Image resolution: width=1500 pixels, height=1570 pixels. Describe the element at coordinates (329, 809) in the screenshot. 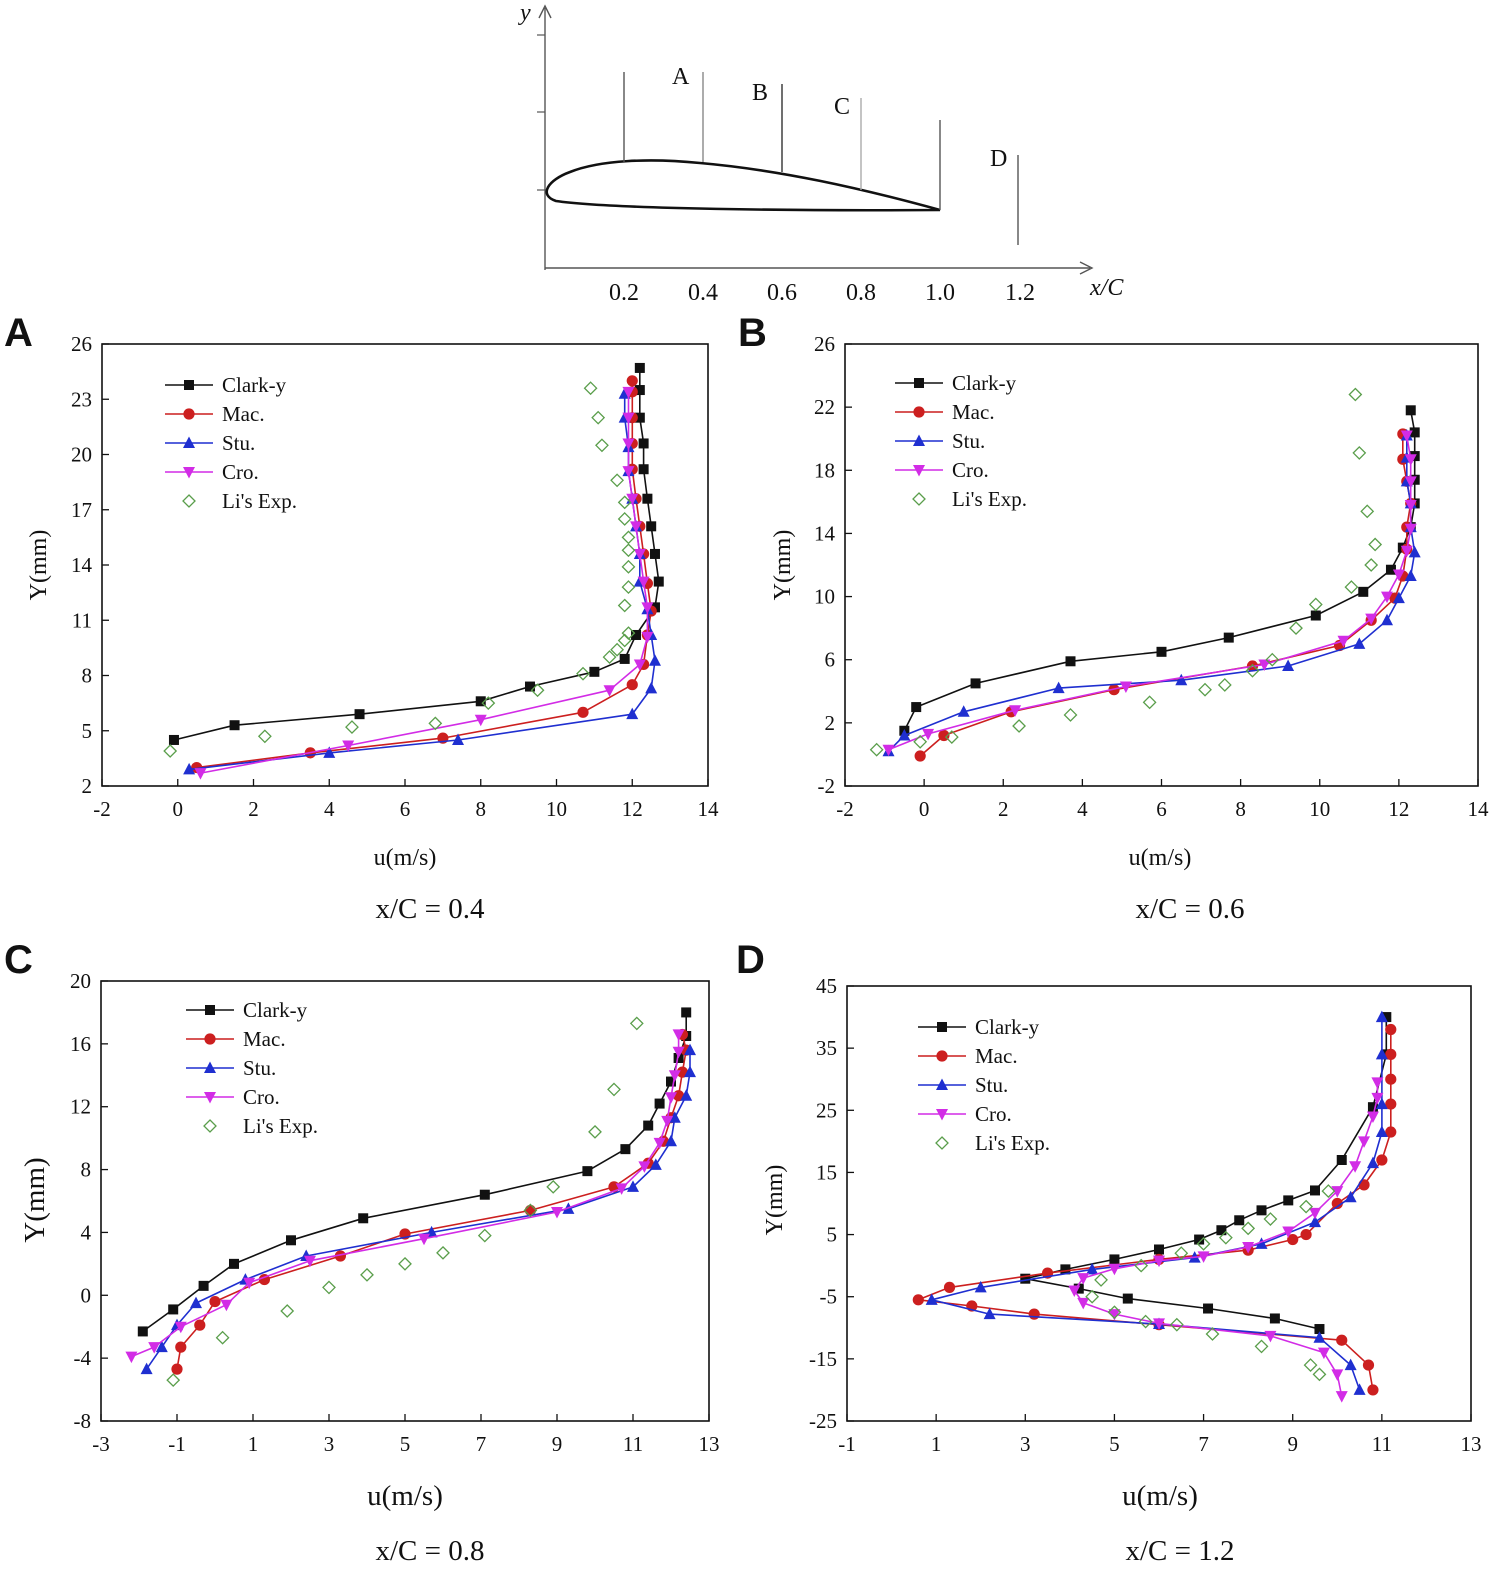

I see `x-tick-label-a: 4` at that location.